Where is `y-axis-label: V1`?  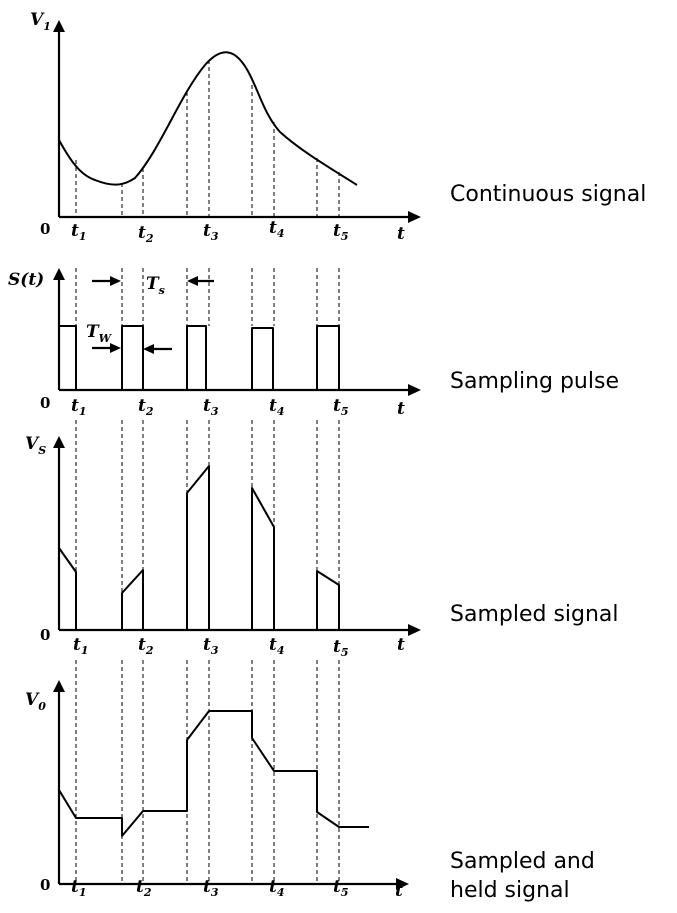 y-axis-label: V1 is located at coordinates (40, 21).